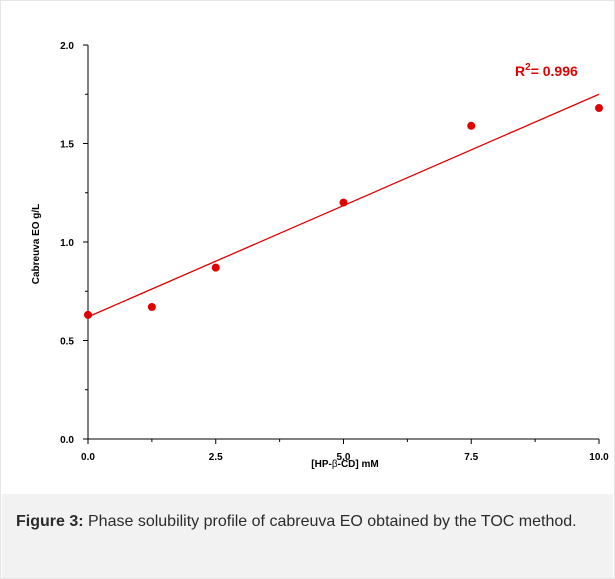 This screenshot has width=615, height=579. I want to click on y-tick-label: 1.5, so click(67, 145).